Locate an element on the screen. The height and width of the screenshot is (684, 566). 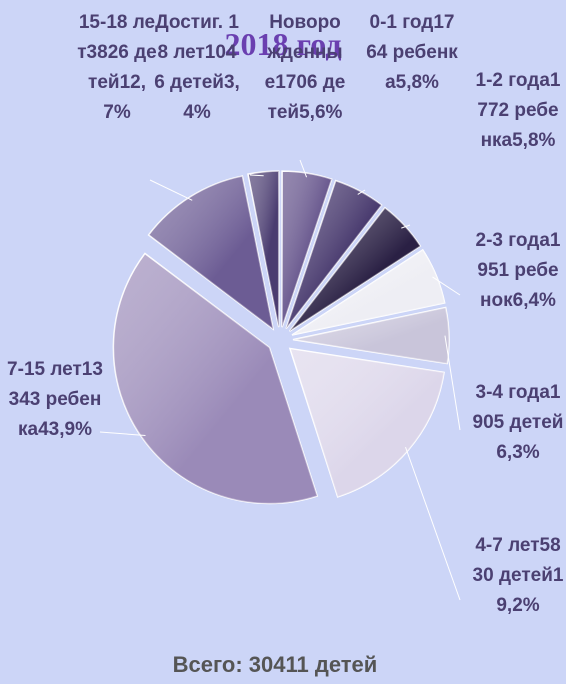
slice-label: 2-3 года1951 ребенок6,4% is located at coordinates (518, 270).